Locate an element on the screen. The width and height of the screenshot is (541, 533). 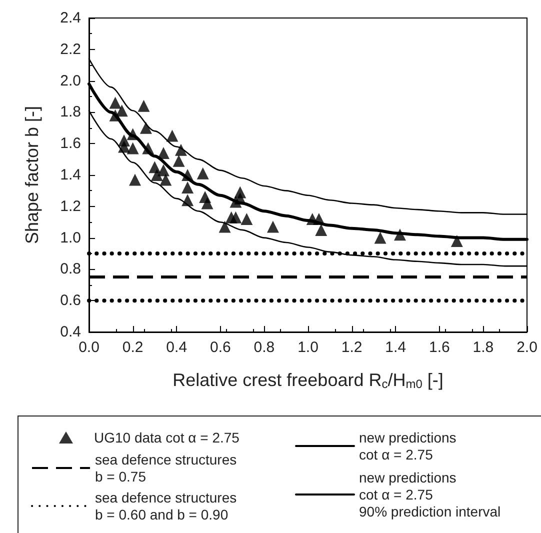
y-tick-label: 1.8 is located at coordinates (70, 112).